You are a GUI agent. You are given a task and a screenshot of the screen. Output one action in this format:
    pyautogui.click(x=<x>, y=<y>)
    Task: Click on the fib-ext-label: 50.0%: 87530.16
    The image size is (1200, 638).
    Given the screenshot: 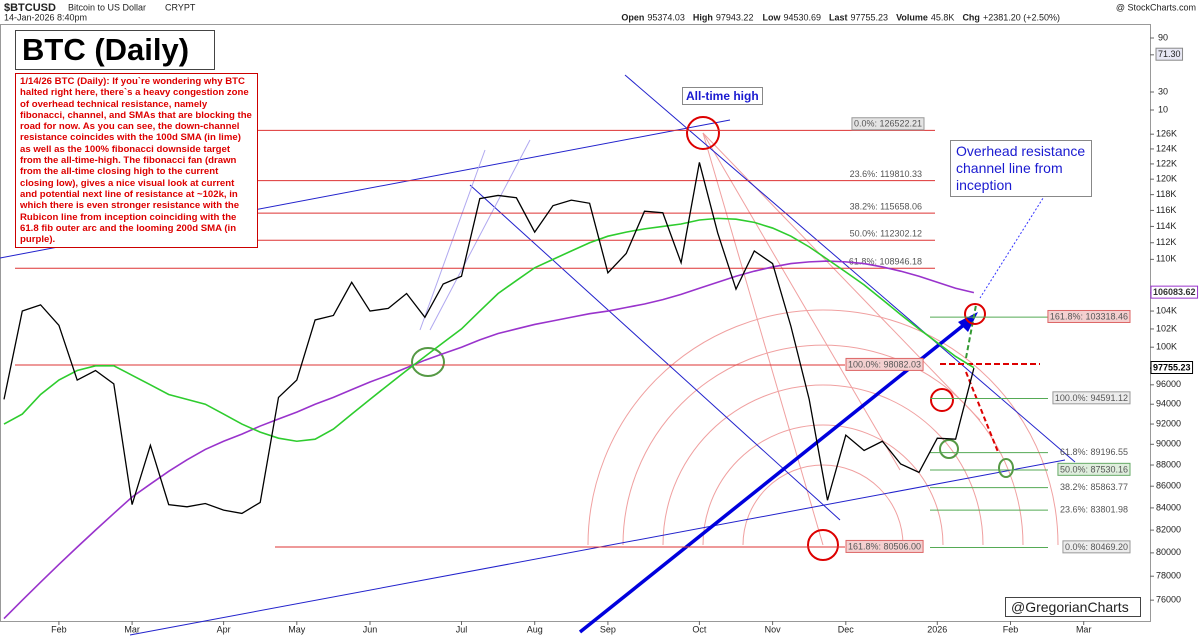 What is the action you would take?
    pyautogui.click(x=1094, y=469)
    